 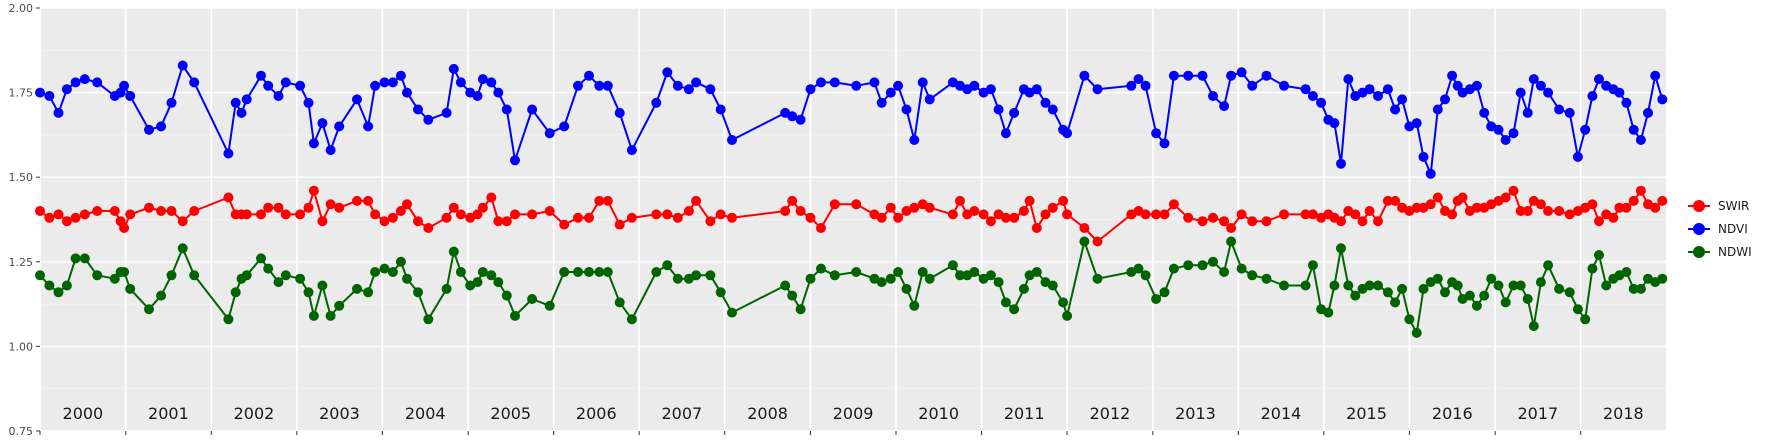 I want to click on x-tick-label: 2003, so click(x=339, y=413).